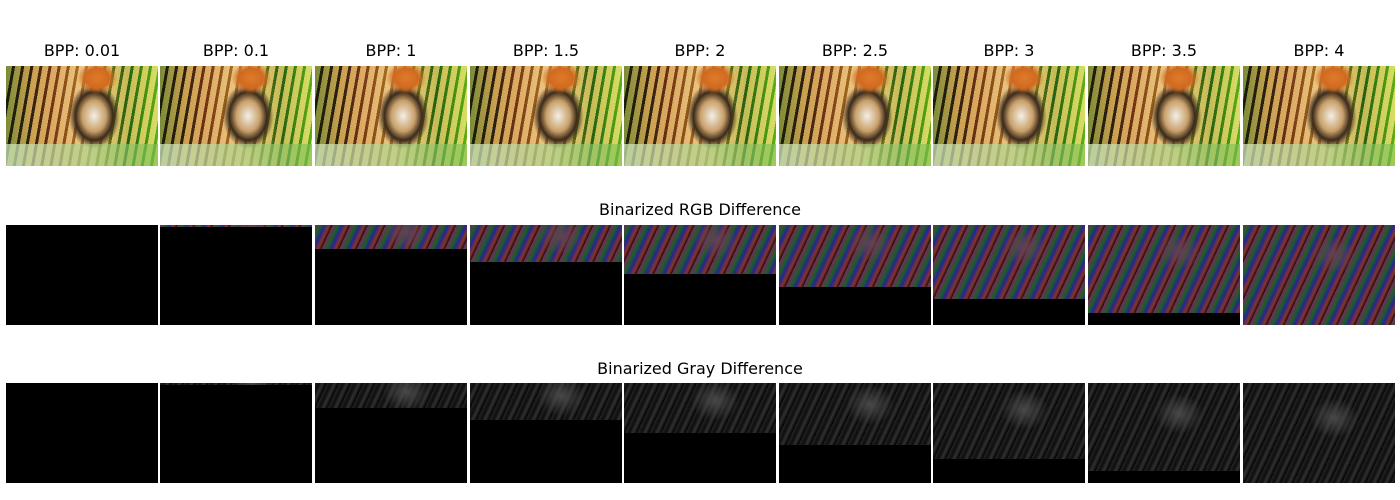 This screenshot has width=1400, height=500. I want to click on column-title: BPP: 3.5, so click(1164, 50).